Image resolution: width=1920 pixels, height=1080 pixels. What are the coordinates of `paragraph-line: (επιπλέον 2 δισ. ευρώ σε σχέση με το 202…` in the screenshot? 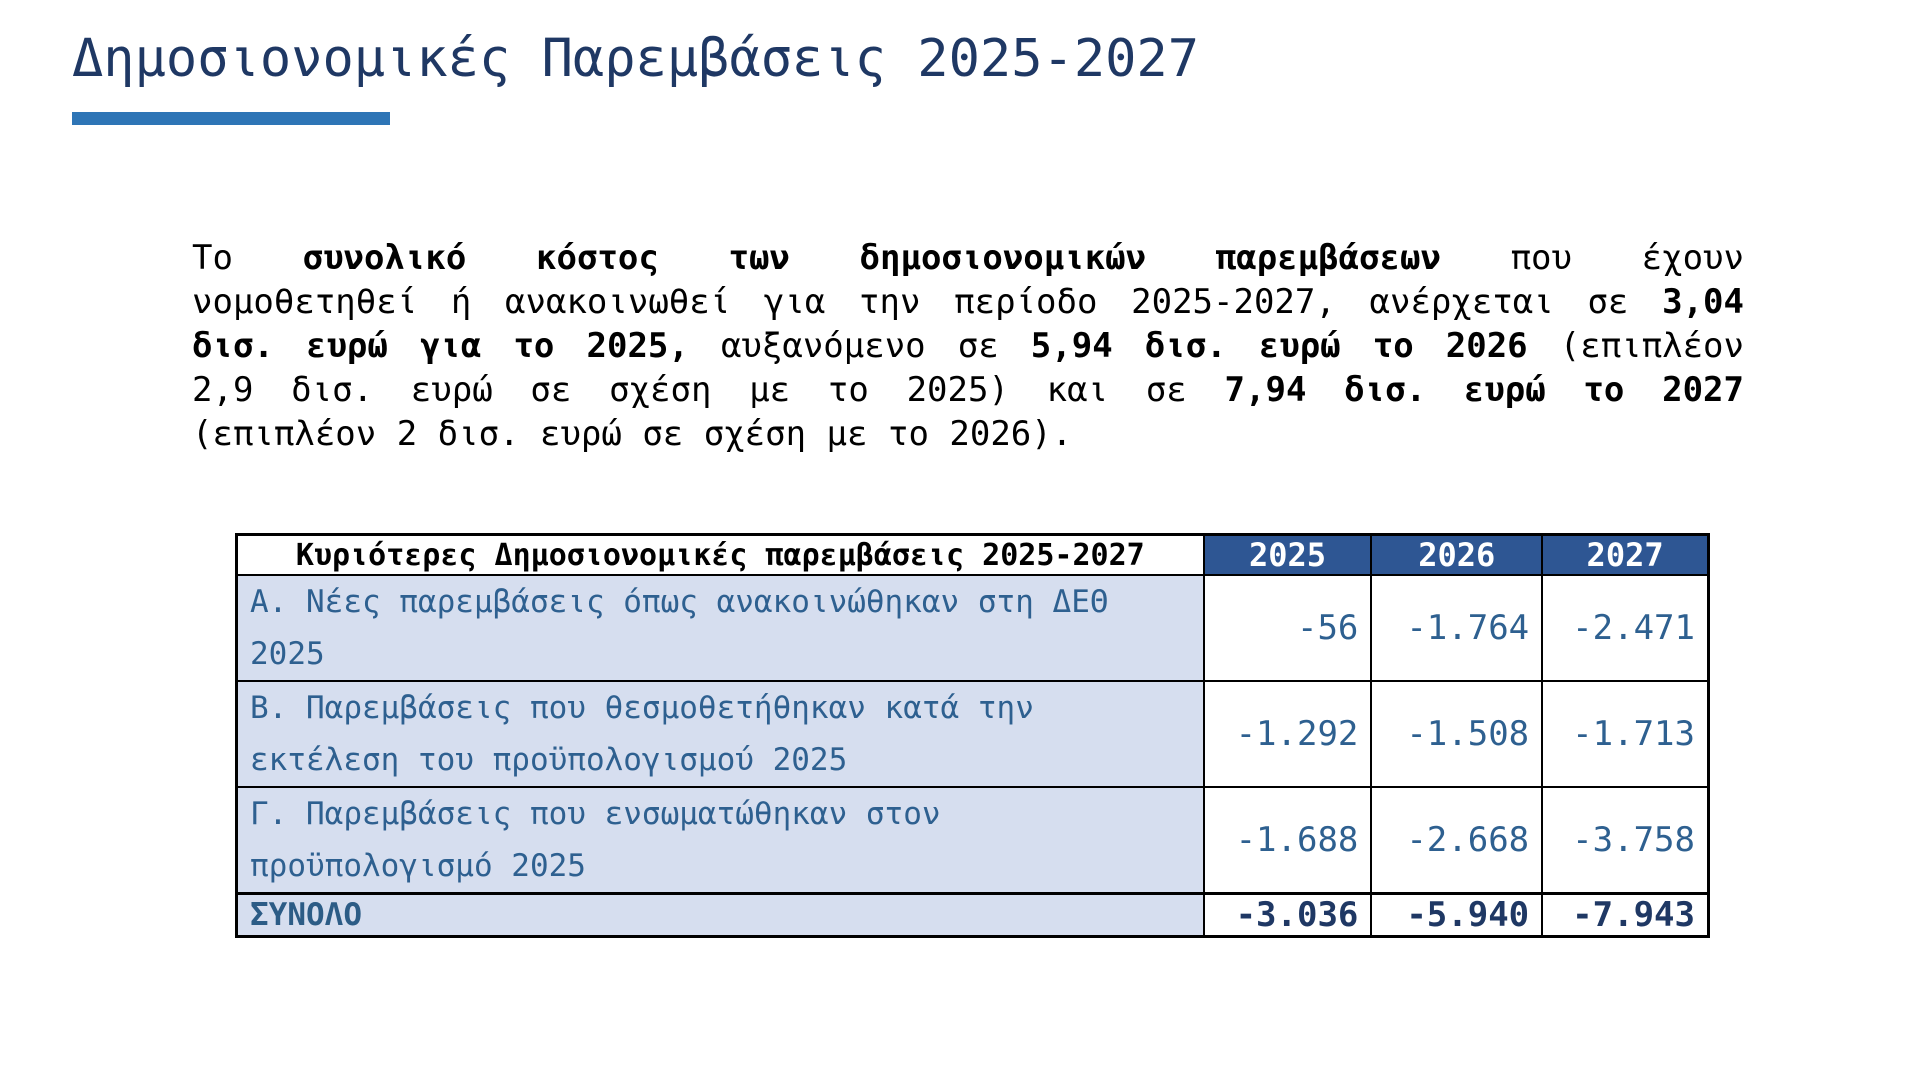 It's located at (968, 434).